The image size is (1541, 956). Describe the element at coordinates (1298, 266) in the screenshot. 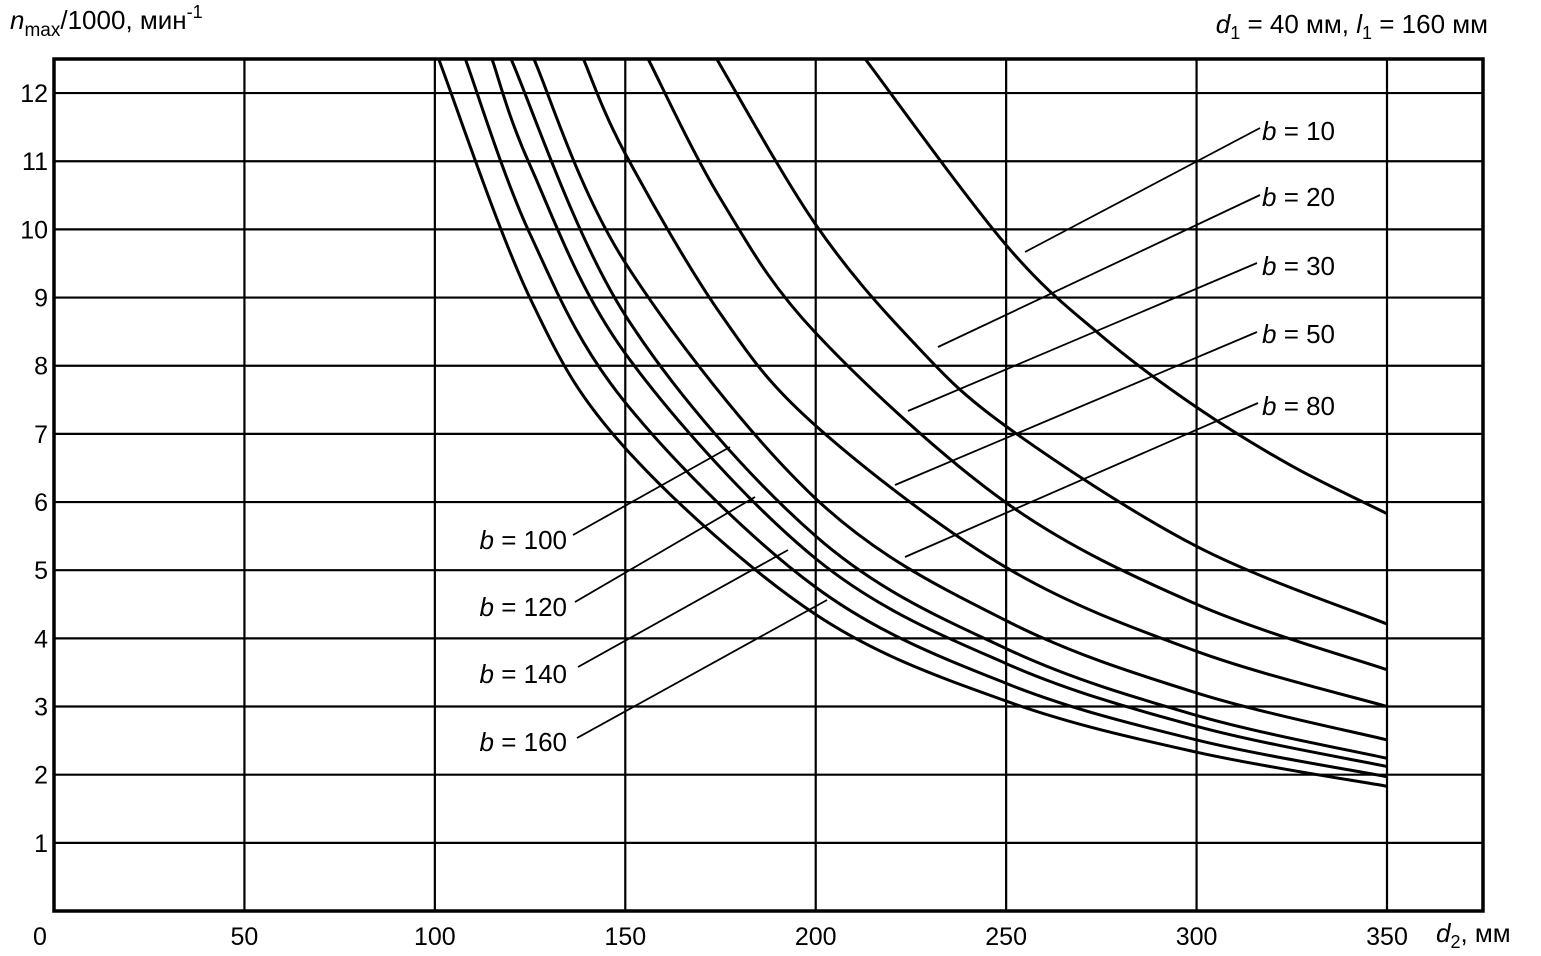

I see `series-label: b = 30` at that location.